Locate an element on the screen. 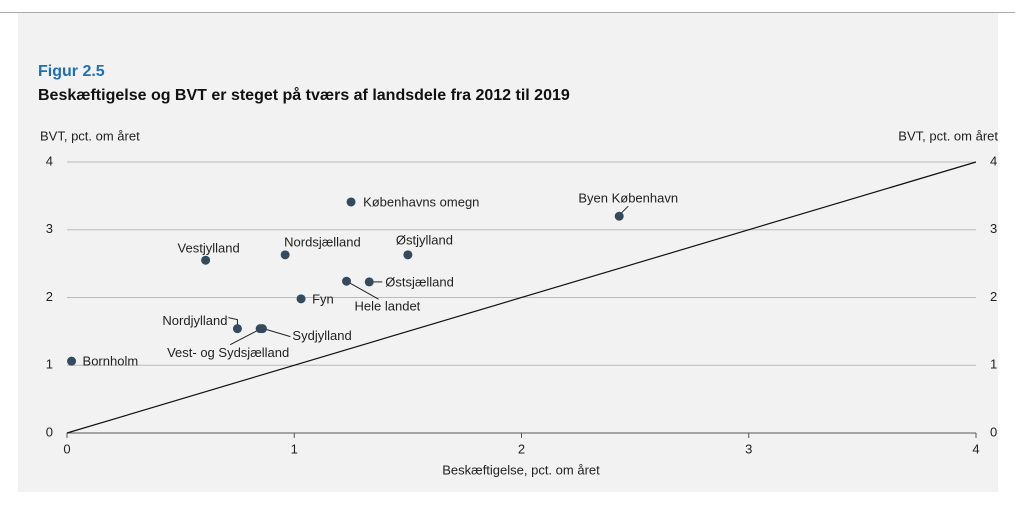 Image resolution: width=1015 pixels, height=511 pixels. point-label: Østsjælland is located at coordinates (419, 281).